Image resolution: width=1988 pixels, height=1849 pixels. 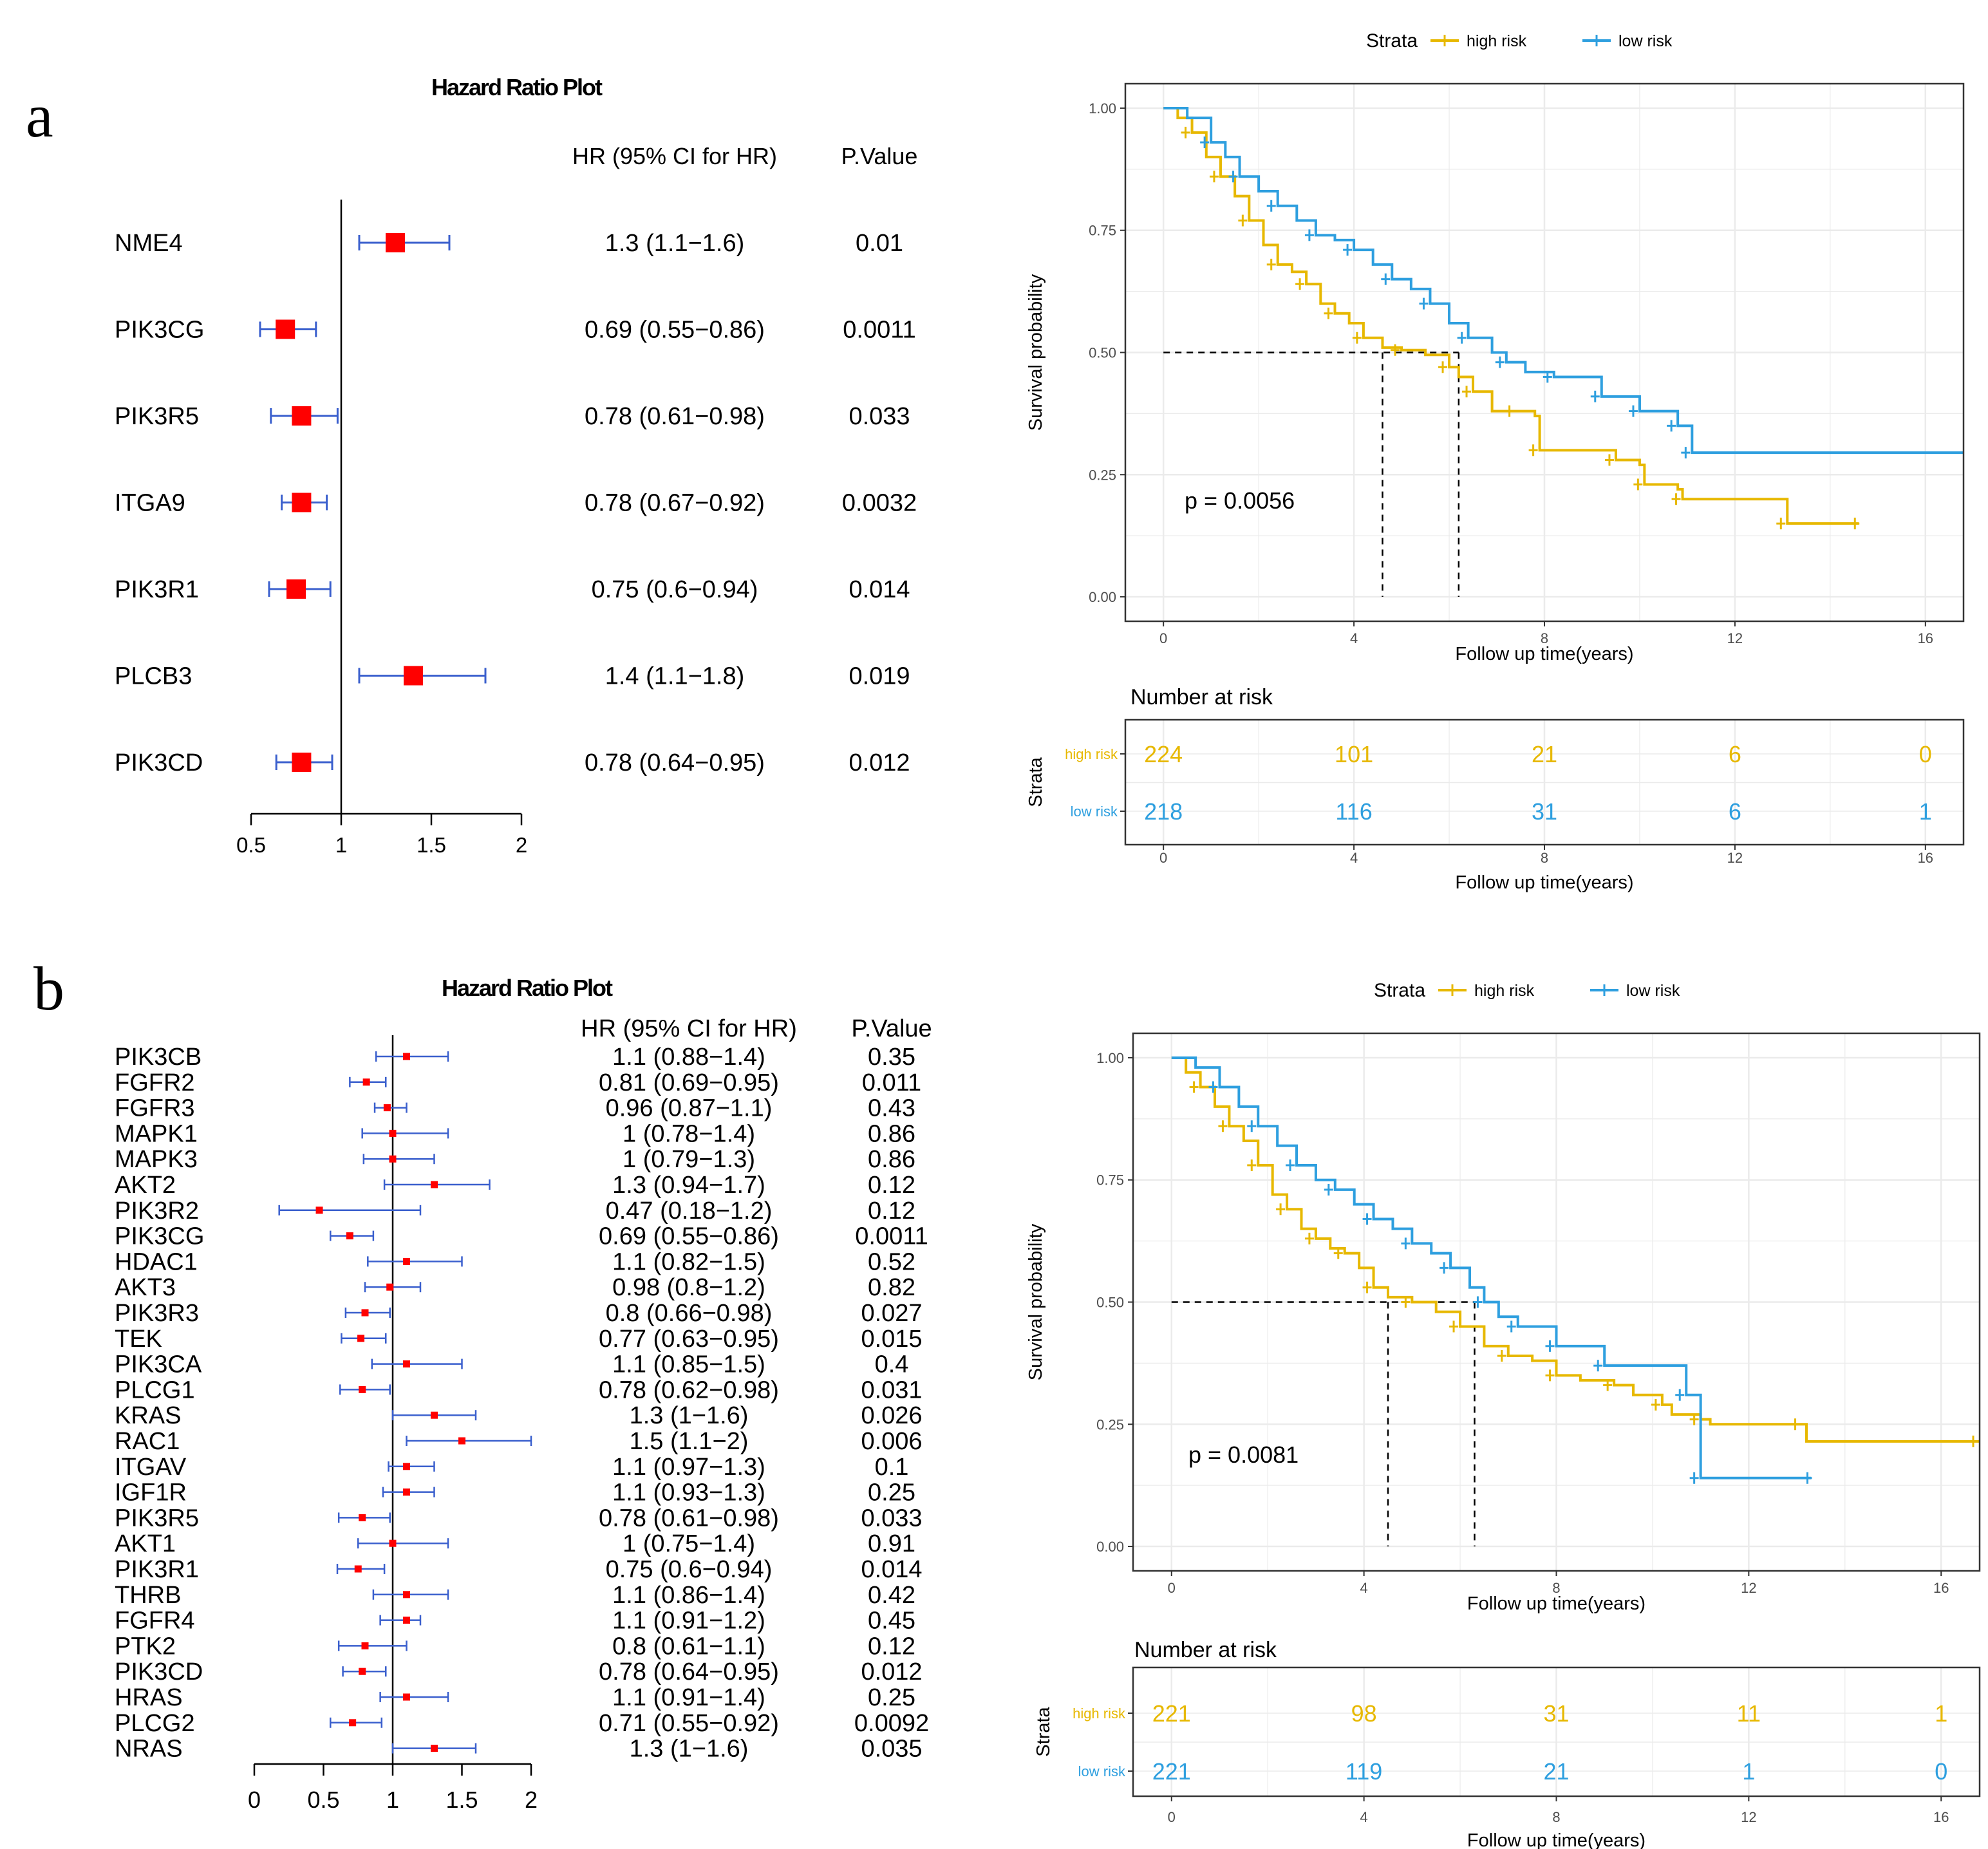 I want to click on p-value: 0.033, so click(x=891, y=1518).